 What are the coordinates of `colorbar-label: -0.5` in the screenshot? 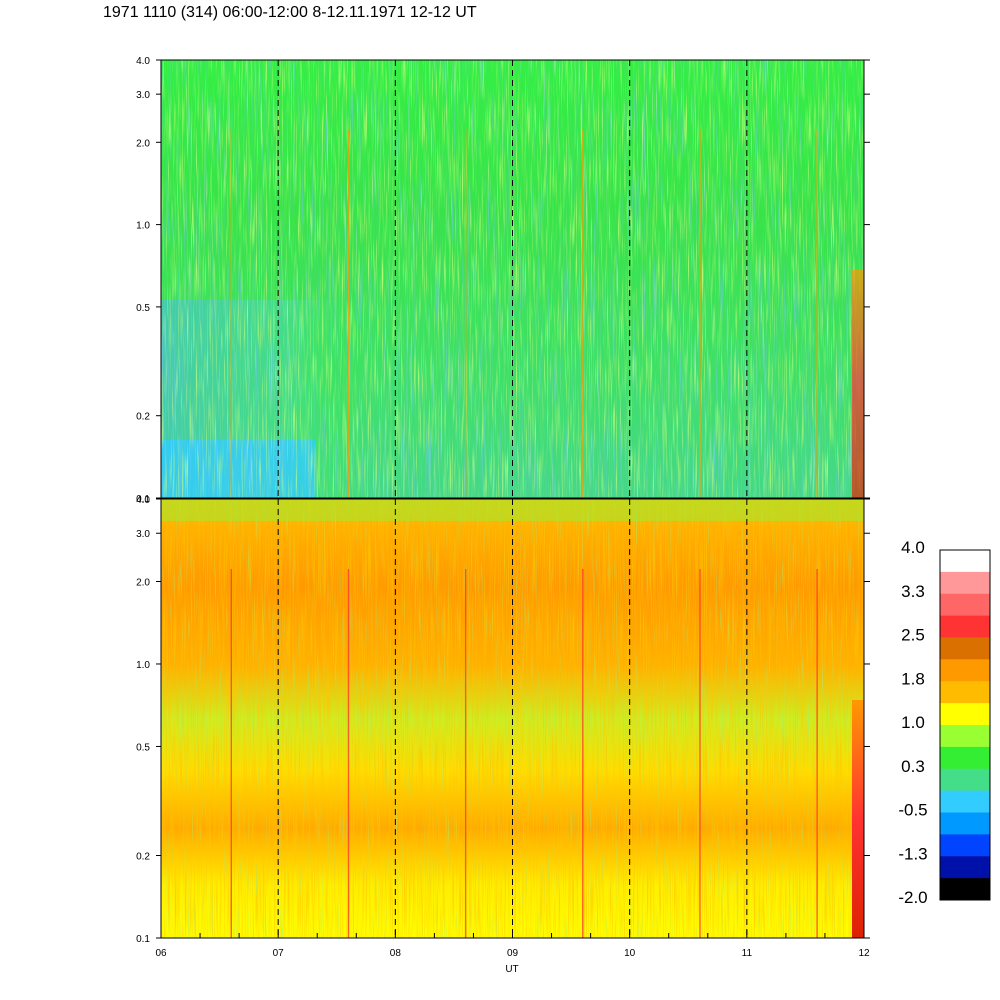 It's located at (912, 810).